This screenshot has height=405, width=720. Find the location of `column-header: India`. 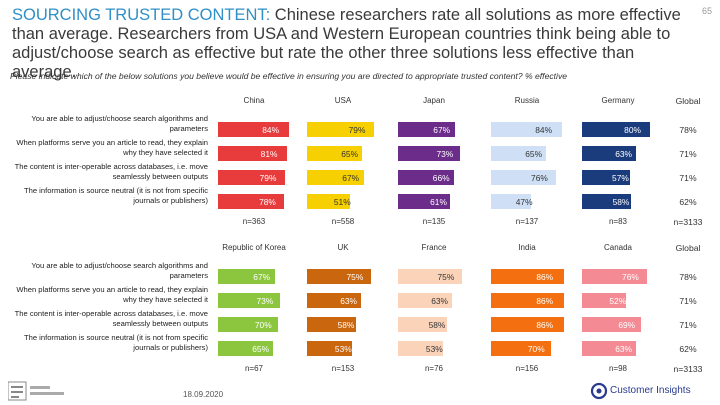

column-header: India is located at coordinates (527, 247).